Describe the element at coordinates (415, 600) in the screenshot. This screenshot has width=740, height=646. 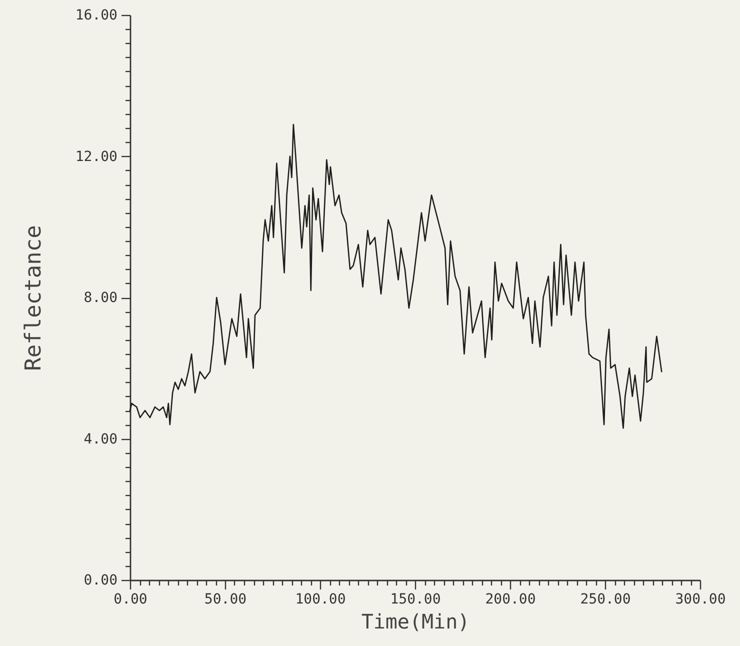
I see `x-tick-label: 150.00` at that location.